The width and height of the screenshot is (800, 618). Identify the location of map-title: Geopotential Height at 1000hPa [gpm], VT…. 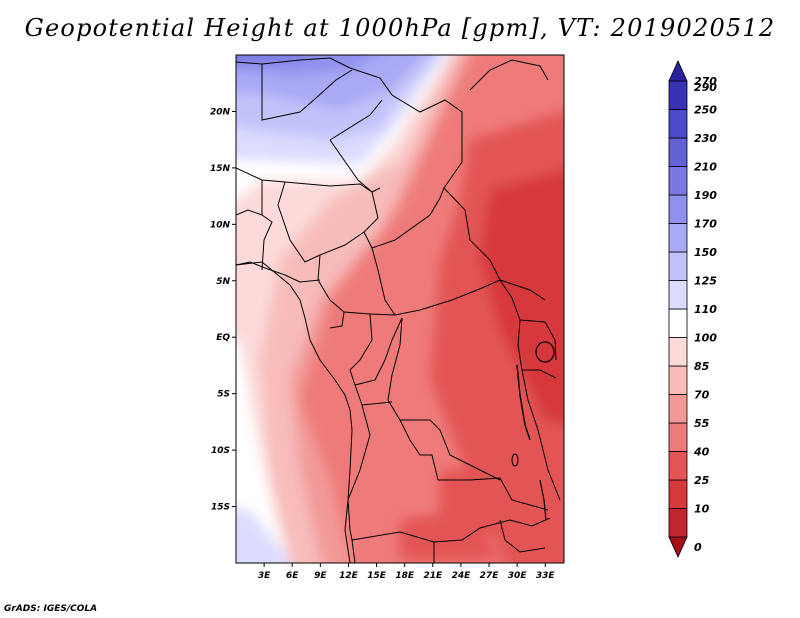
(400, 28).